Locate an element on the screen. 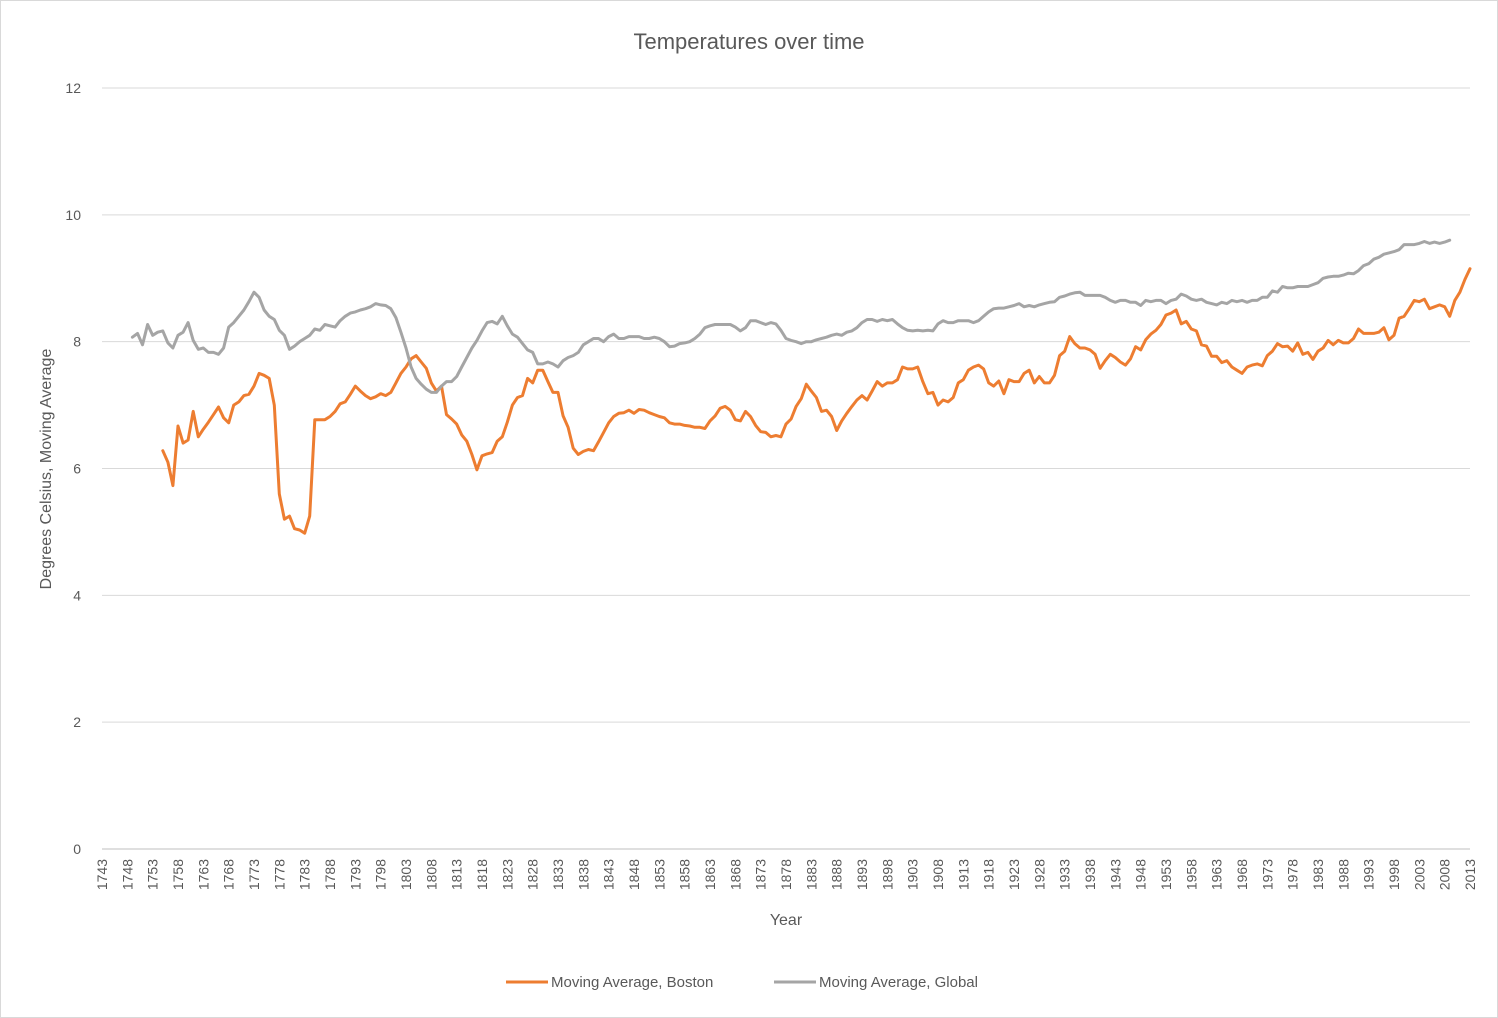  y-tick-label: 8 is located at coordinates (77, 342).